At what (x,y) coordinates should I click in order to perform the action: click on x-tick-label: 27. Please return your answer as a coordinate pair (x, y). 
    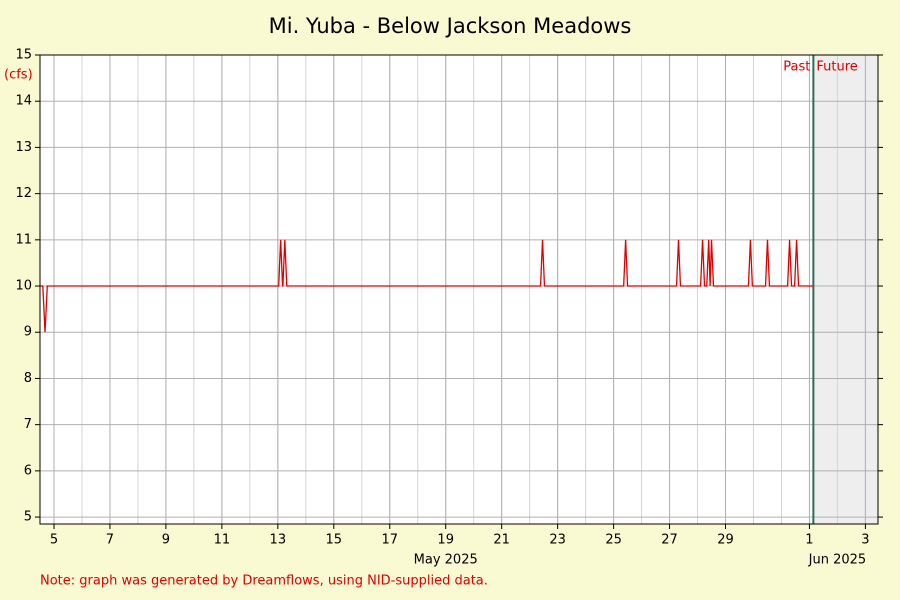
    Looking at the image, I should click on (669, 540).